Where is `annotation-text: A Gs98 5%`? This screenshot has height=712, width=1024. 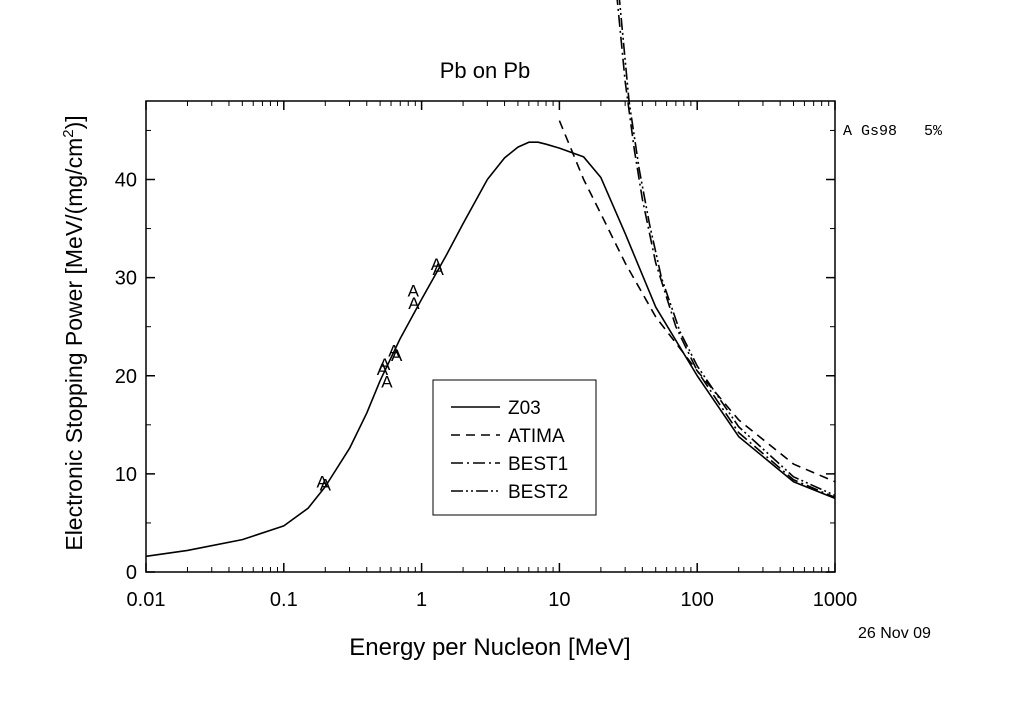
annotation-text: A Gs98 5% is located at coordinates (893, 131).